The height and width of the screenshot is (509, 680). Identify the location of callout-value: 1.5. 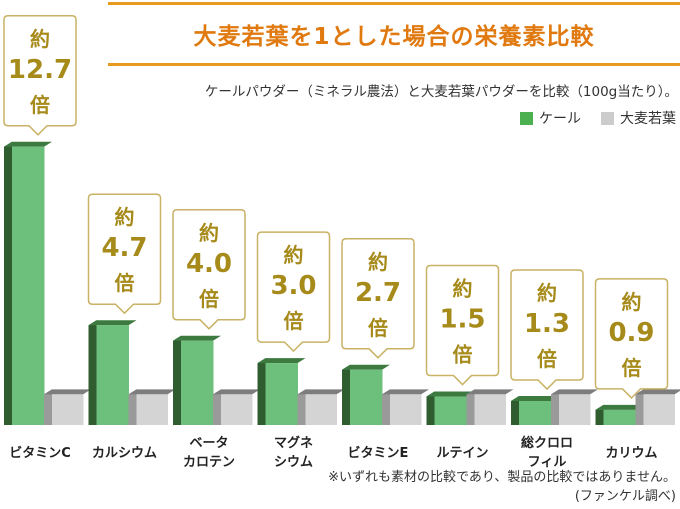
(462, 320).